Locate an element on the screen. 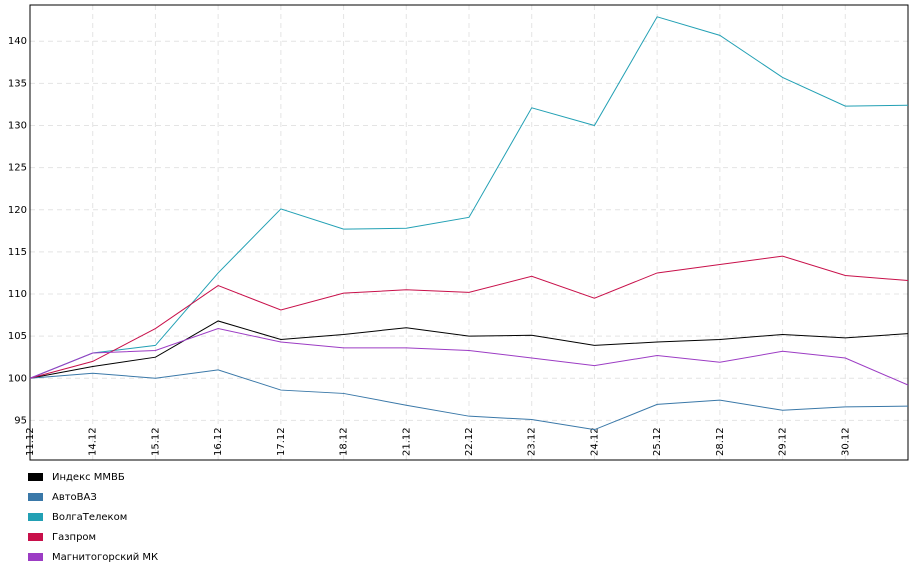  legend-label: Магнитогорский МК is located at coordinates (105, 557).